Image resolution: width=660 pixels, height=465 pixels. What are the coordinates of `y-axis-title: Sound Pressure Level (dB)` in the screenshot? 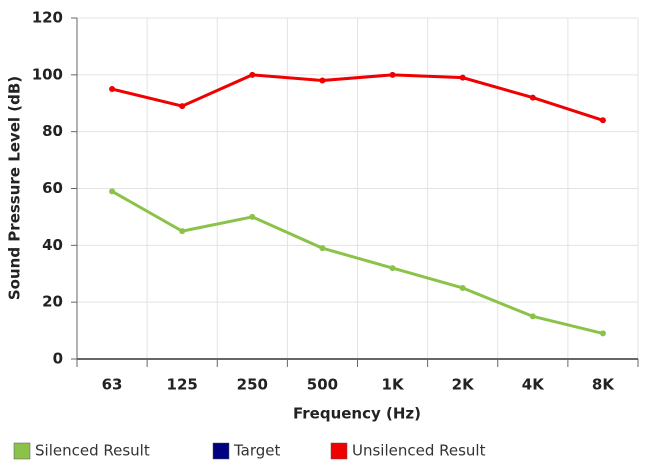 It's located at (15, 188).